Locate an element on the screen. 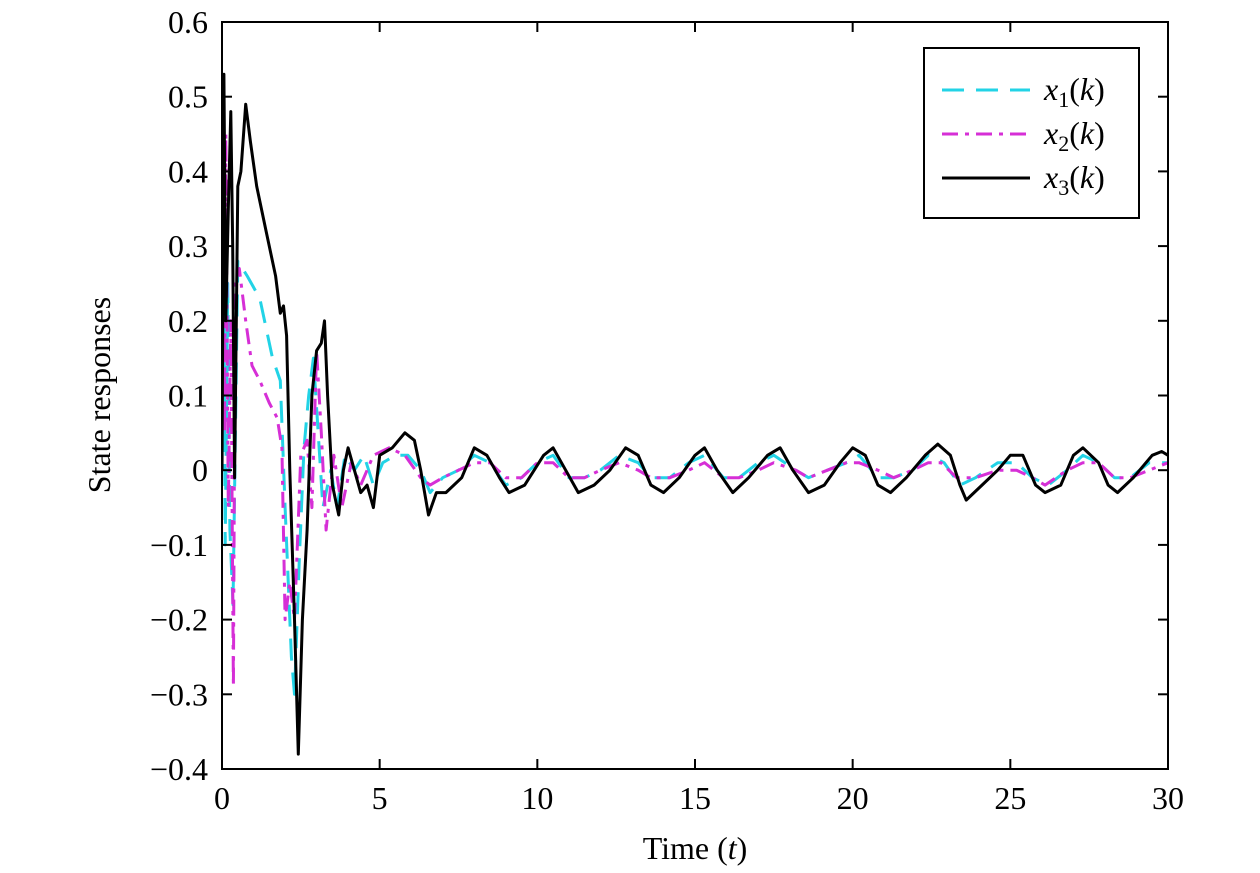 This screenshot has width=1260, height=873. y-tick-label: −0.3 is located at coordinates (179, 694).